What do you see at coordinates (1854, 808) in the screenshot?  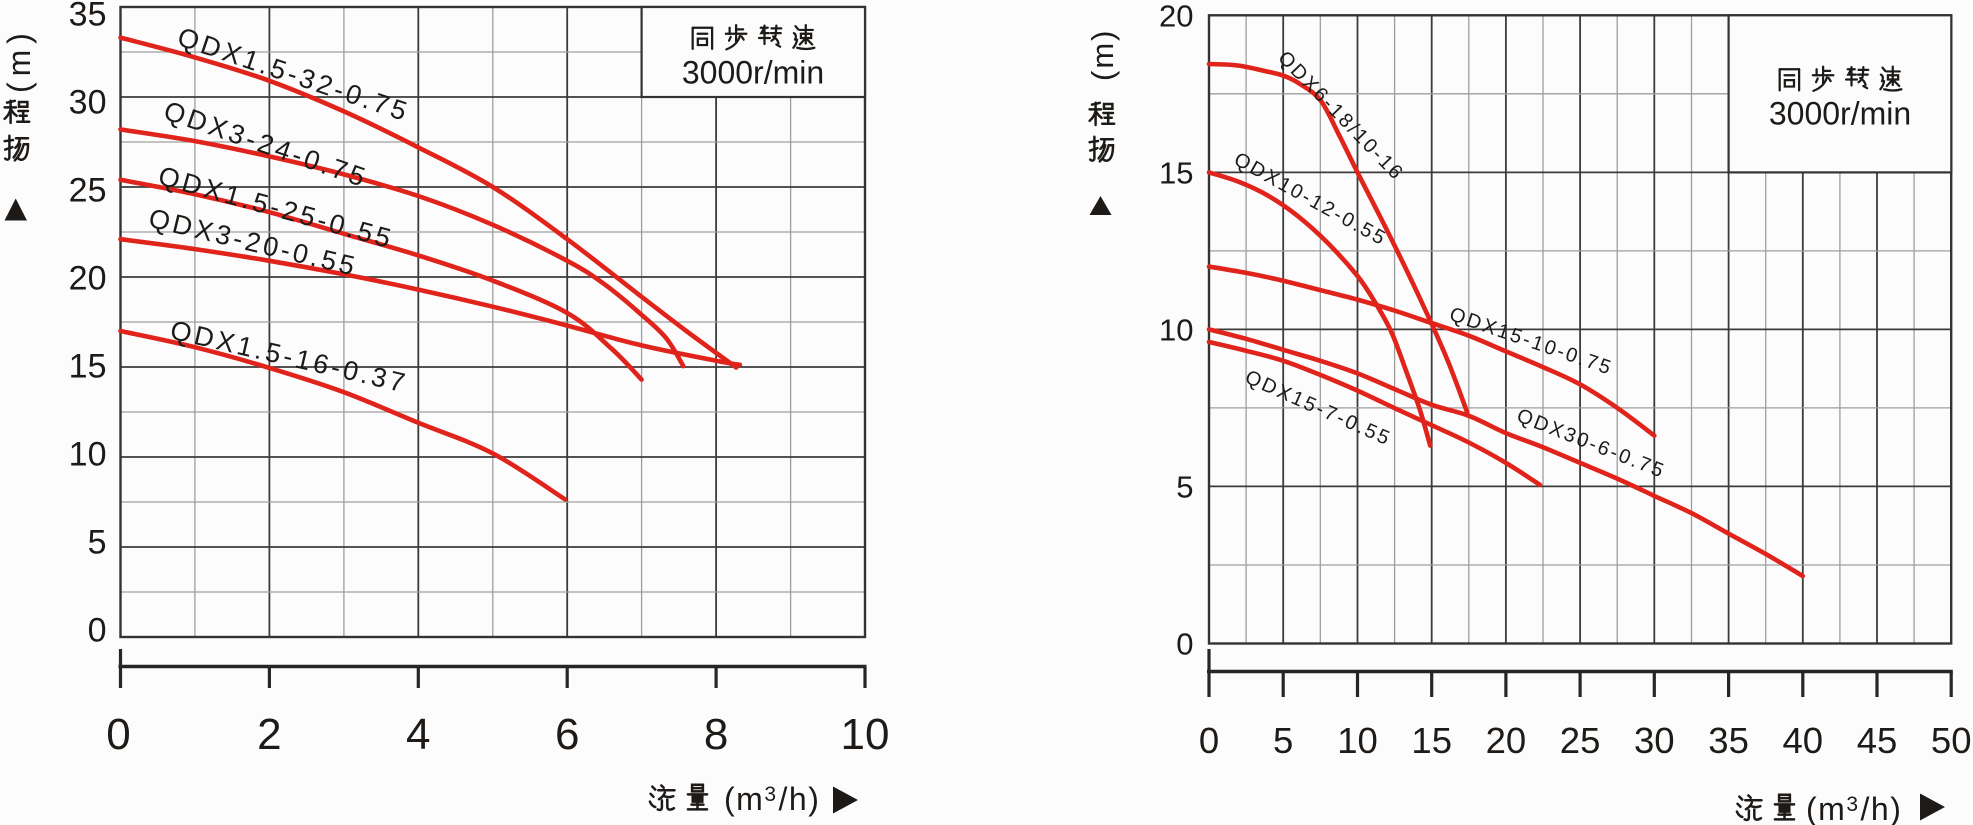 I see `svg-text: (m3/h)` at bounding box center [1854, 808].